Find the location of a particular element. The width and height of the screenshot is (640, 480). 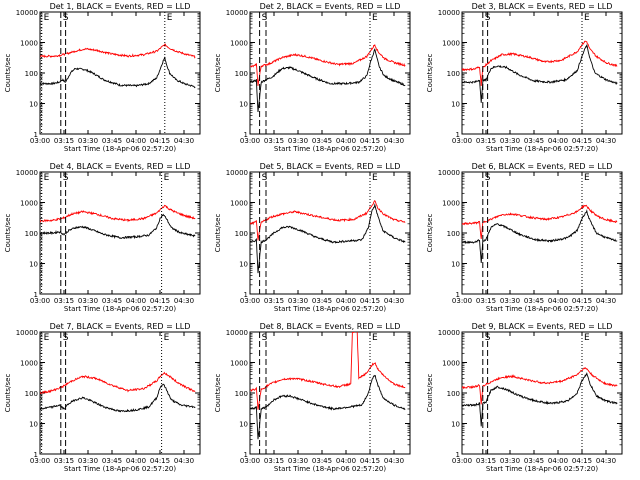

y-tick-label: 100 is located at coordinates (31, 394).